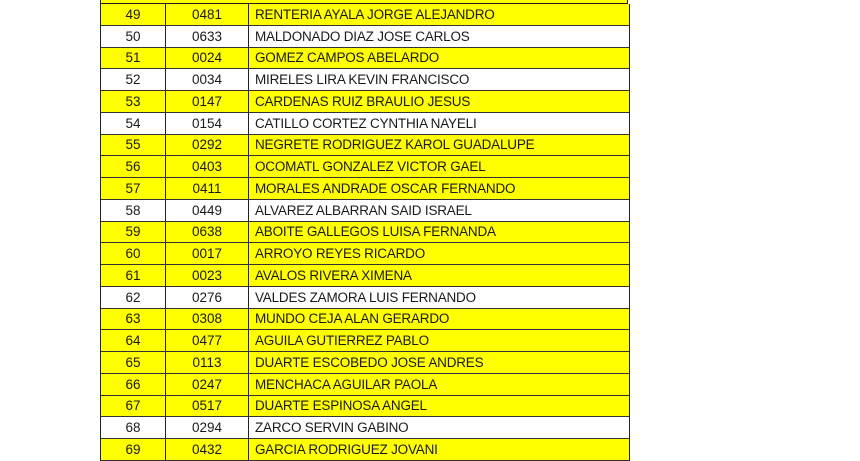 The image size is (860, 461). I want to click on student-code: 0276, so click(207, 297).